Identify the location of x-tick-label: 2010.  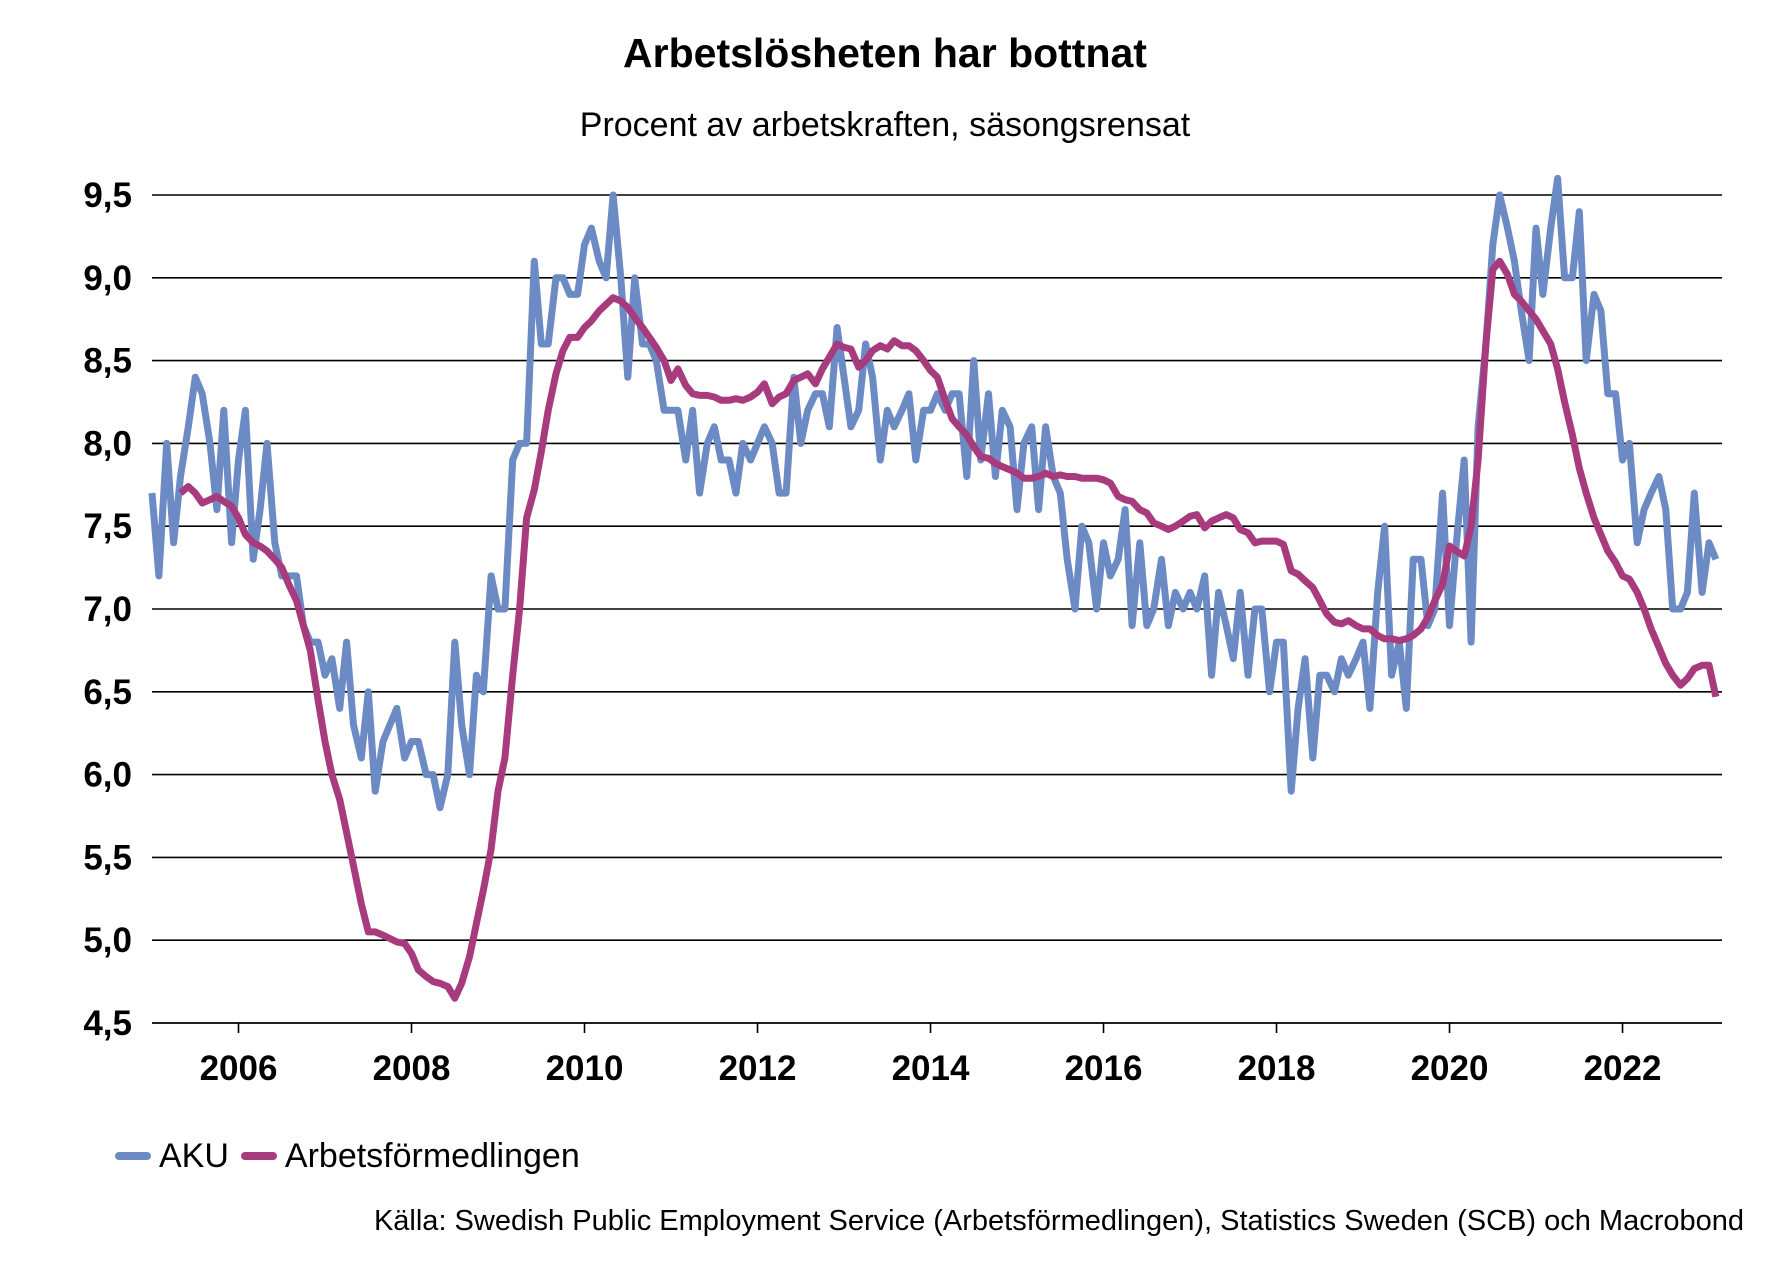
(585, 1068).